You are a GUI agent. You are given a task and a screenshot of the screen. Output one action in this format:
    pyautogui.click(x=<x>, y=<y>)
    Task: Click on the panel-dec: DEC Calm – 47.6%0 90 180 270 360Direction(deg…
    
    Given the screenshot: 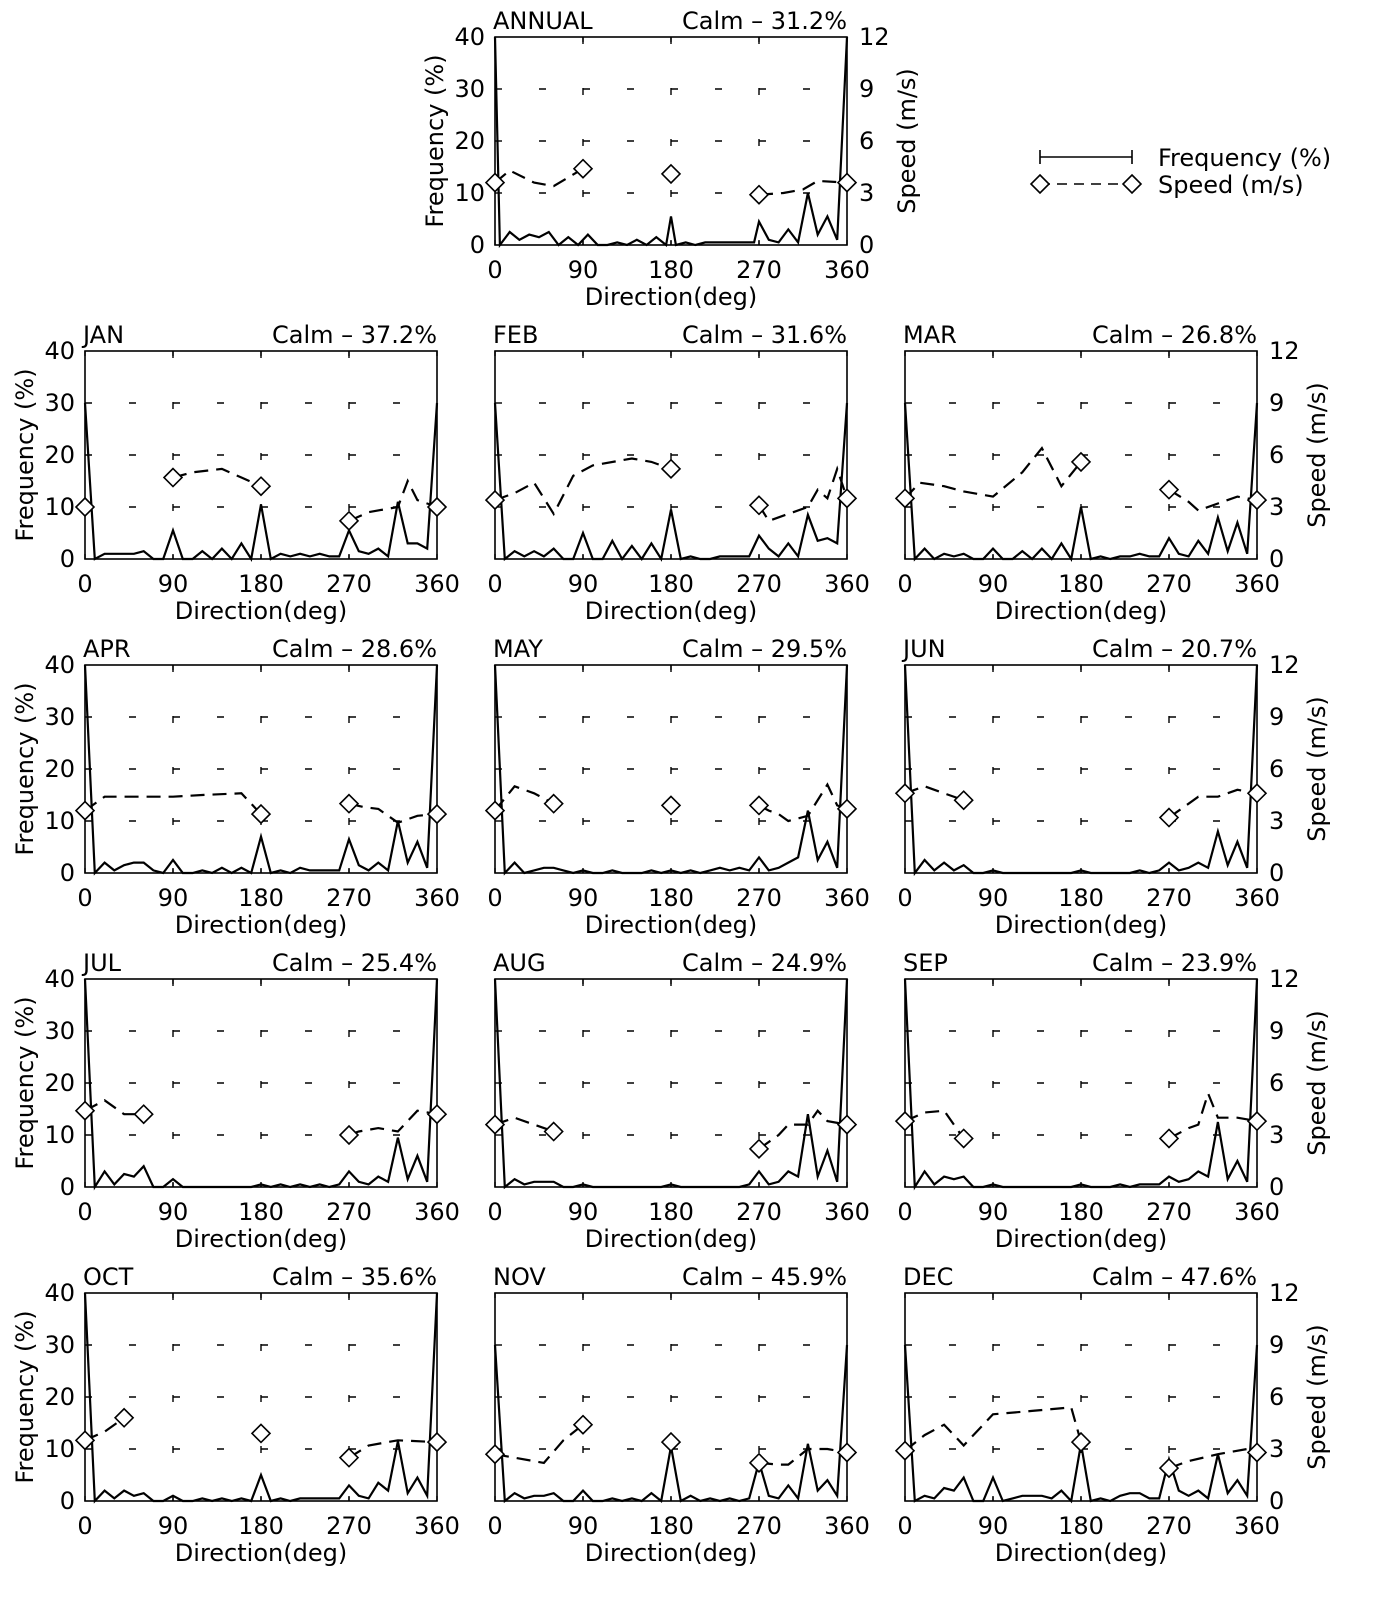 What is the action you would take?
    pyautogui.click(x=1112, y=1415)
    